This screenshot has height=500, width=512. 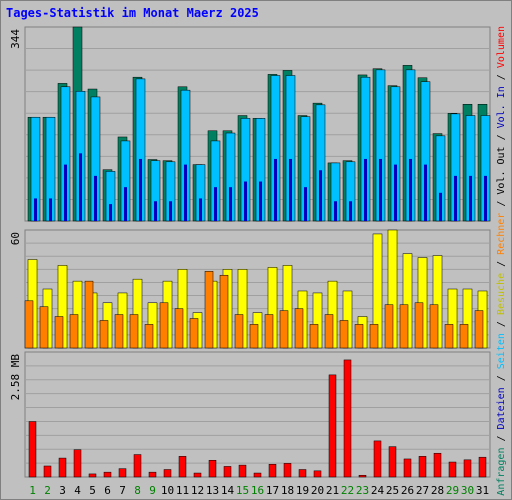 I want to click on x-tick-label: 2, so click(x=47, y=490).